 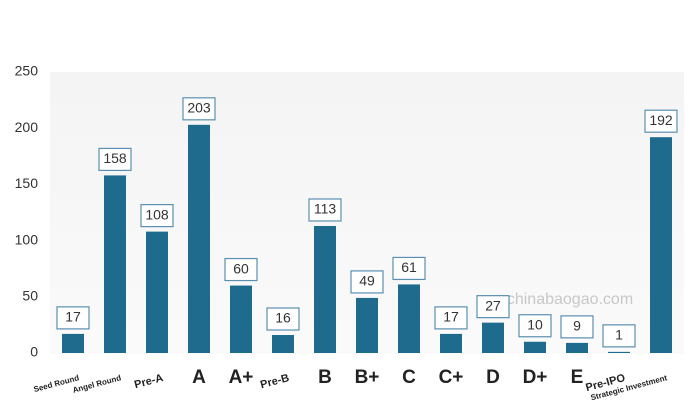 I want to click on value-label: 1, so click(x=619, y=335).